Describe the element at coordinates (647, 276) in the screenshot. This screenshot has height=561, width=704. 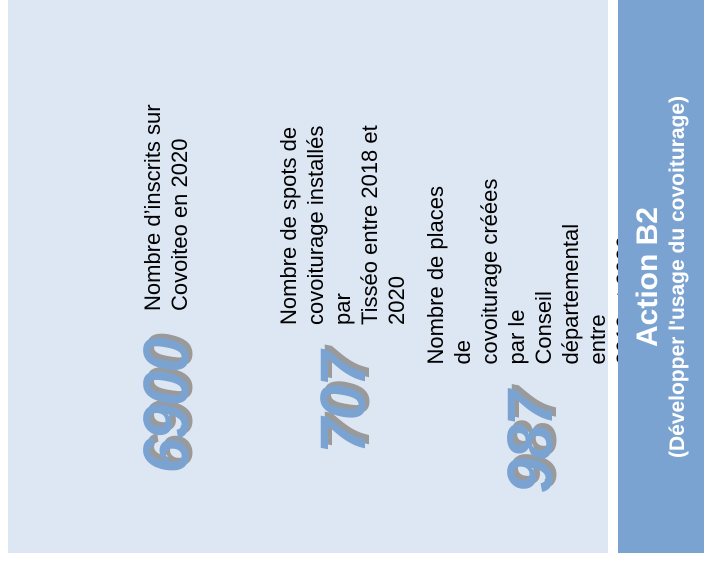
I see `action-title: Action B2` at that location.